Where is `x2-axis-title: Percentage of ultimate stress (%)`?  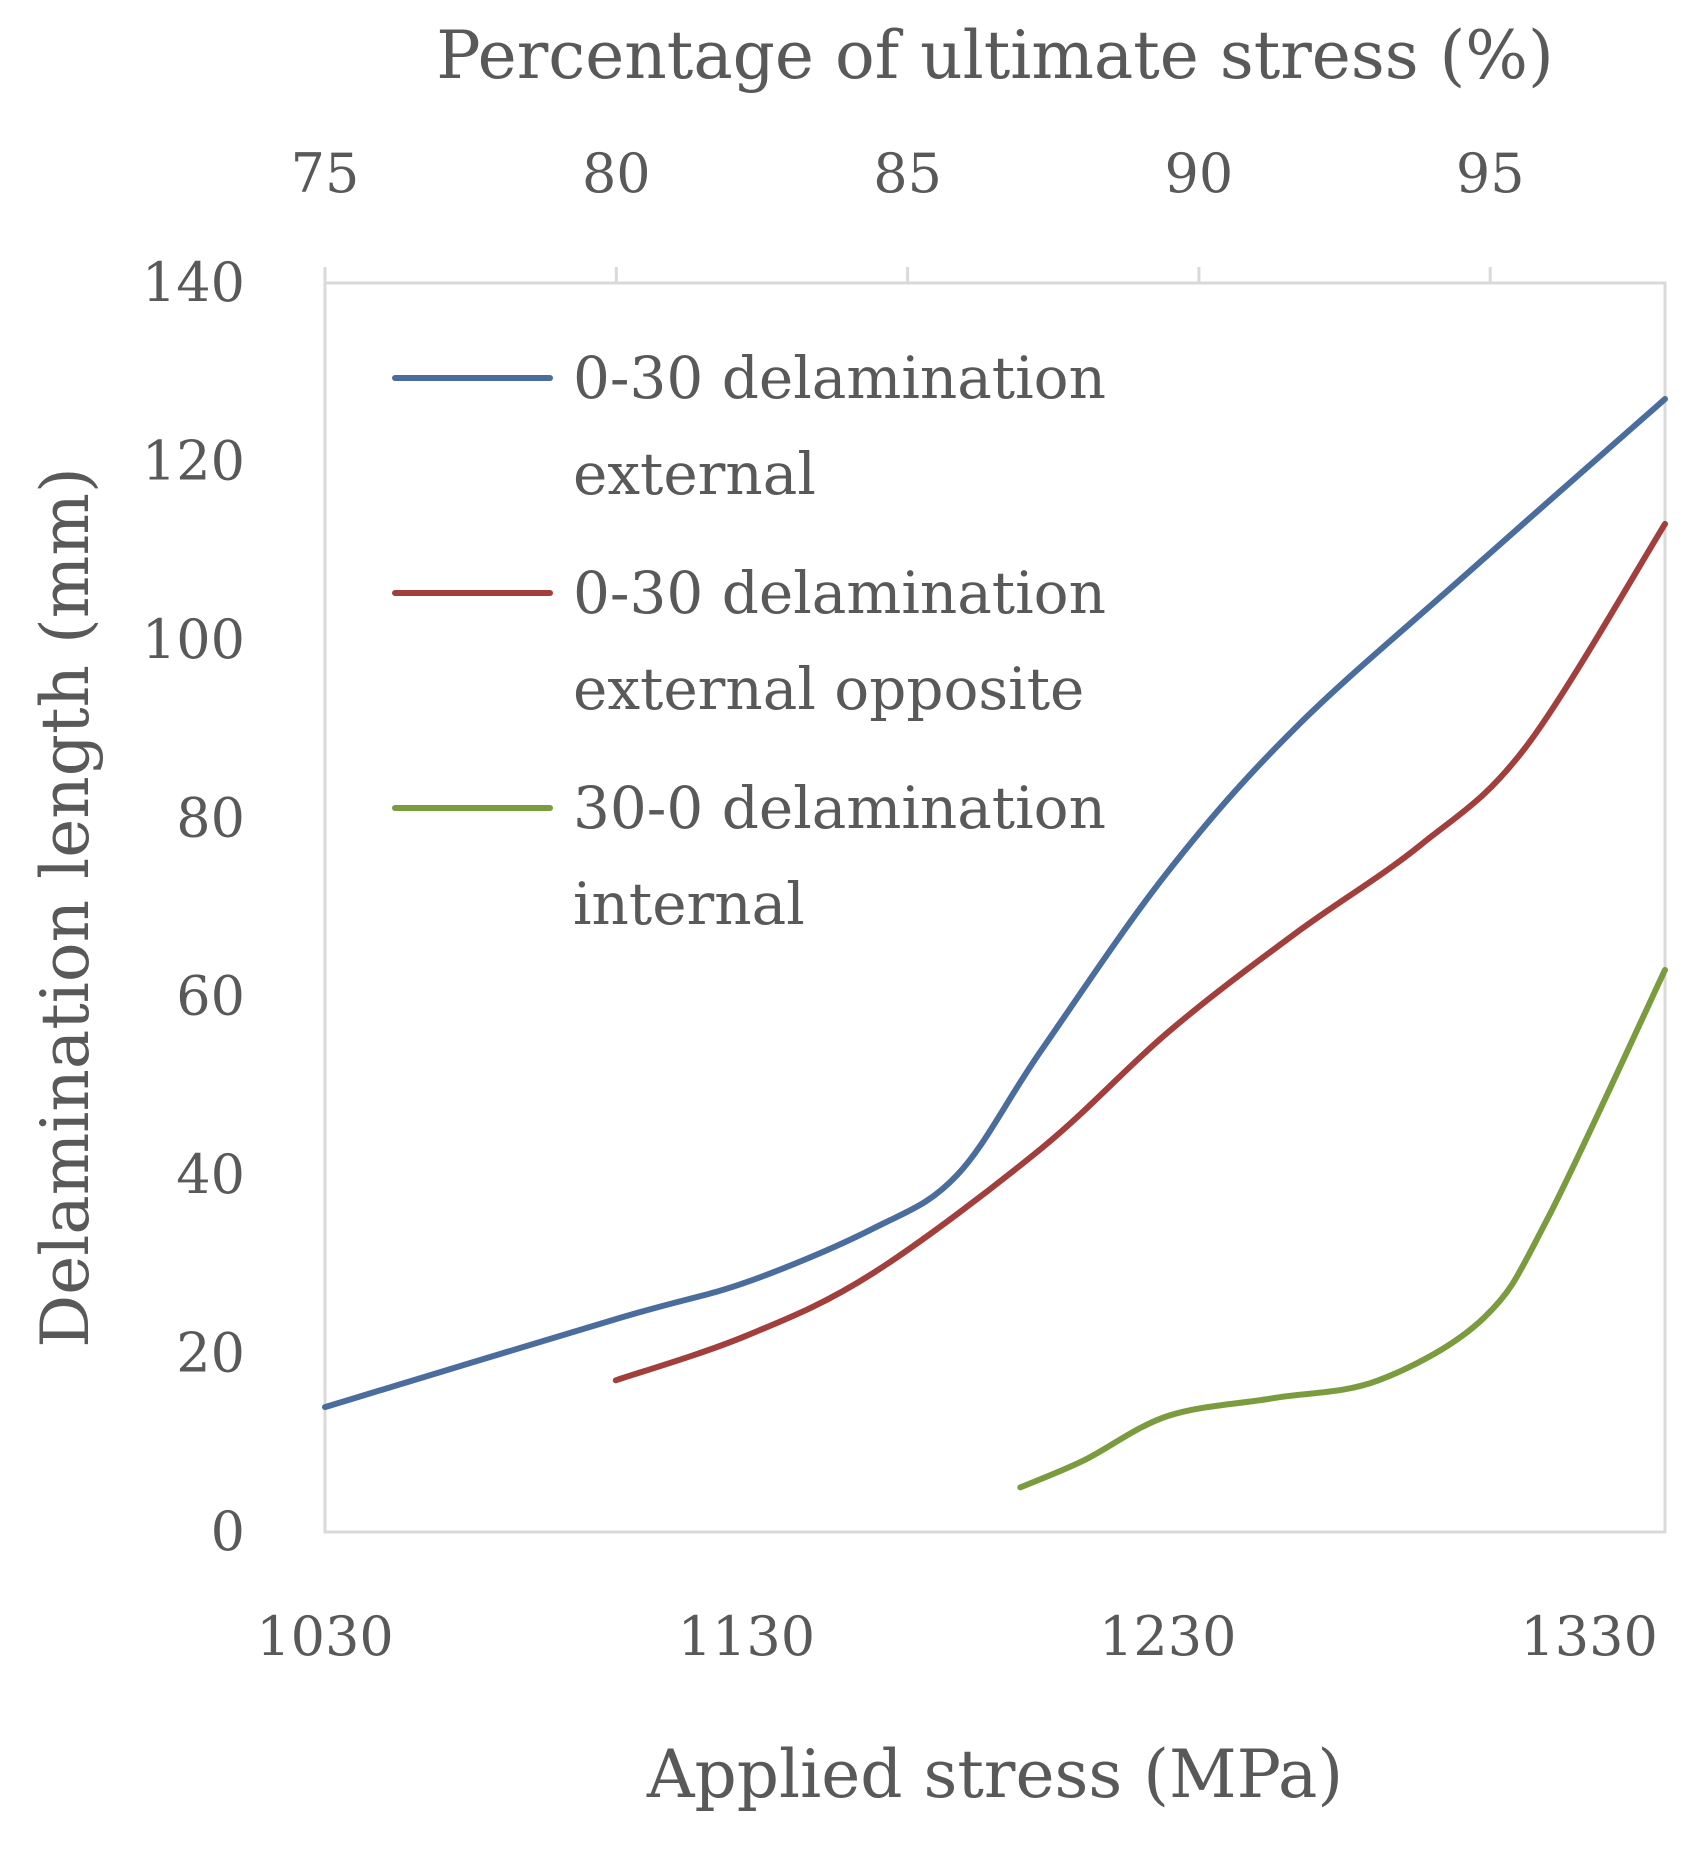 x2-axis-title: Percentage of ultimate stress (%) is located at coordinates (995, 55).